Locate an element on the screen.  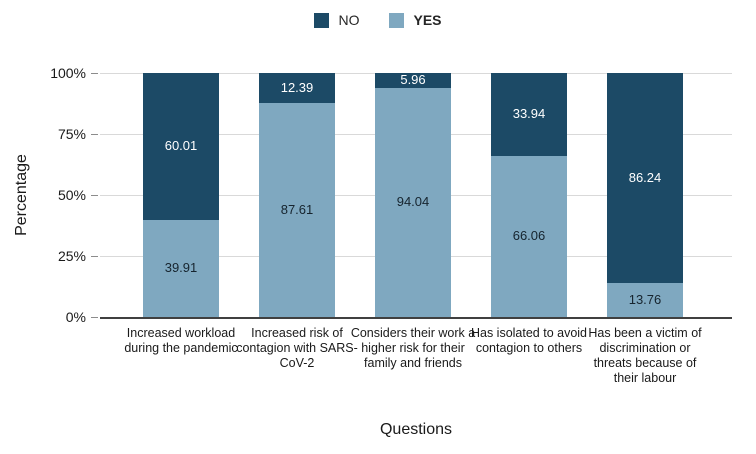
legend-swatch-no is located at coordinates (322, 20).